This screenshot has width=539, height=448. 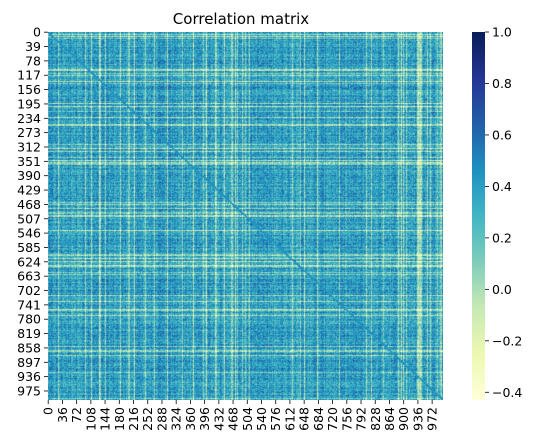 What do you see at coordinates (241, 19) in the screenshot?
I see `chart-title: Correlation matrix` at bounding box center [241, 19].